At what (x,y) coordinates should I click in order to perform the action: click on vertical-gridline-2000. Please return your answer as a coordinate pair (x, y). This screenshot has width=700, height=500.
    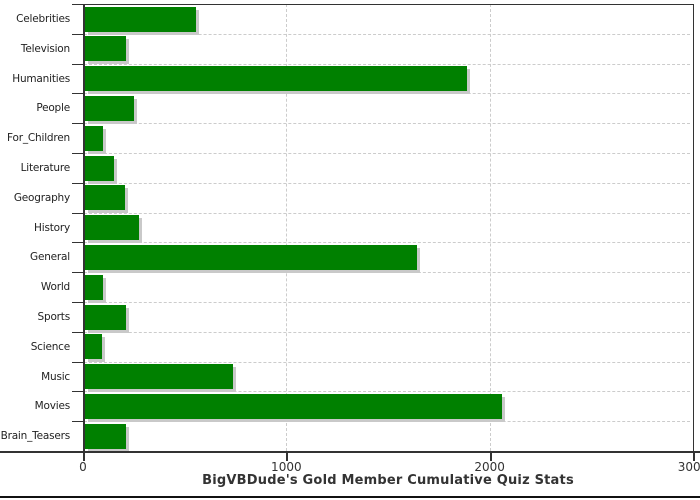
    Looking at the image, I should click on (490, 227).